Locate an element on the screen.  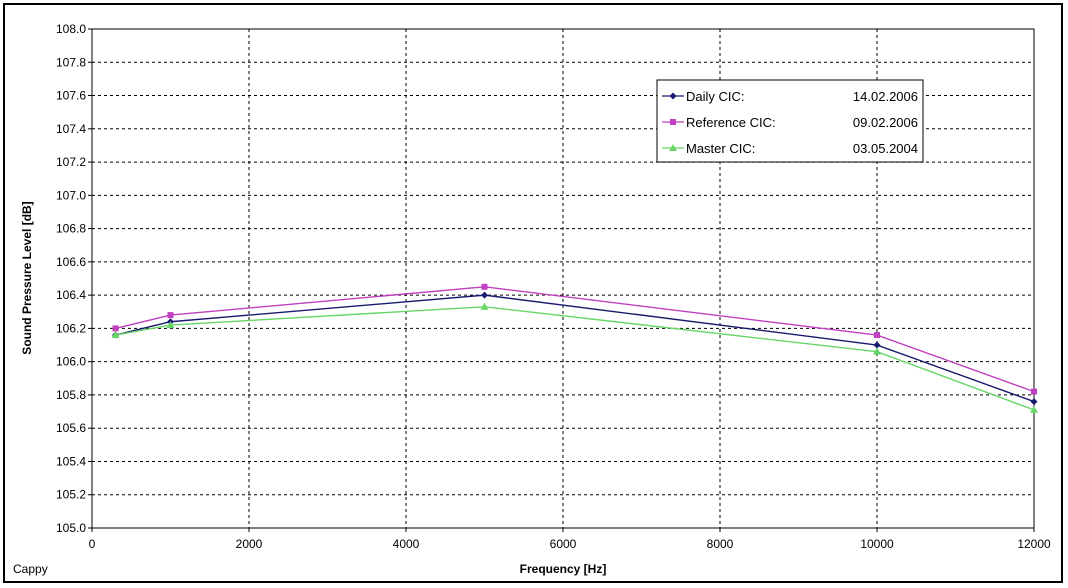
legend-label-reference: Reference CIC: is located at coordinates (731, 122).